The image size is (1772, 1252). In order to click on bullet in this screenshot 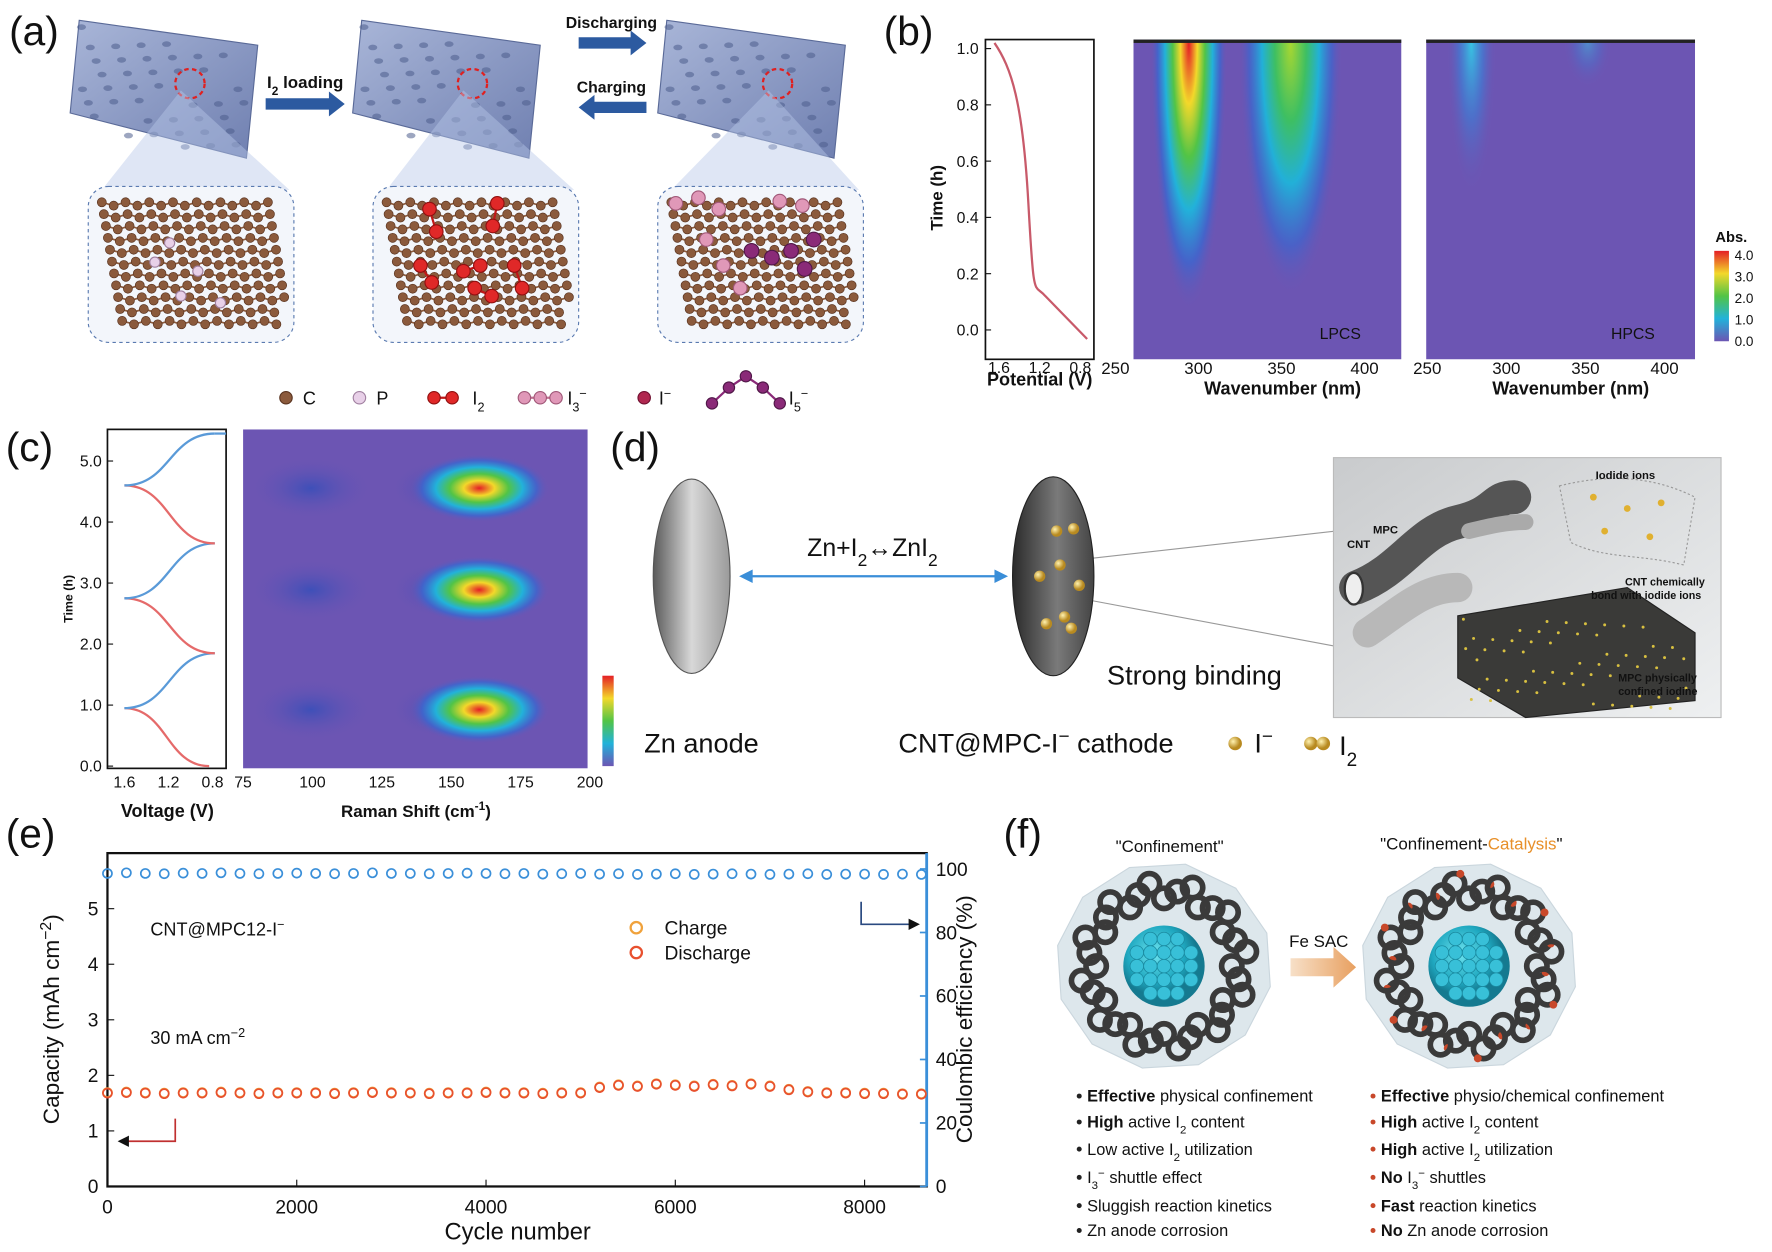, I will do `click(1373, 1096)`.